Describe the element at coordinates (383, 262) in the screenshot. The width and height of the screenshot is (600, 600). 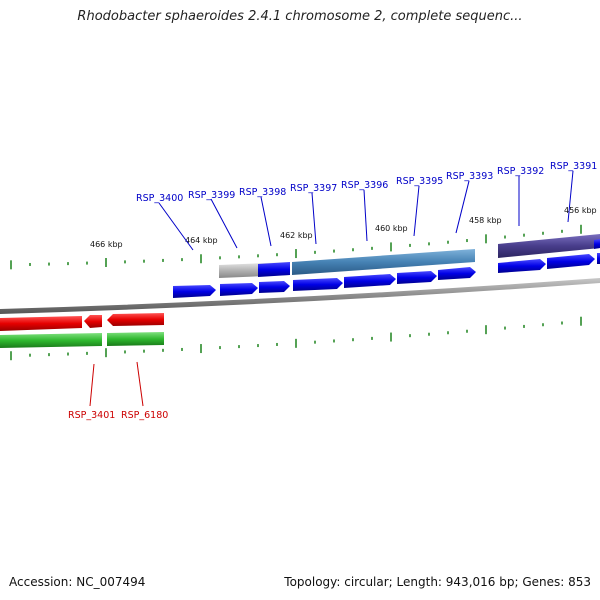
I see `feature-bar-steelblue` at that location.